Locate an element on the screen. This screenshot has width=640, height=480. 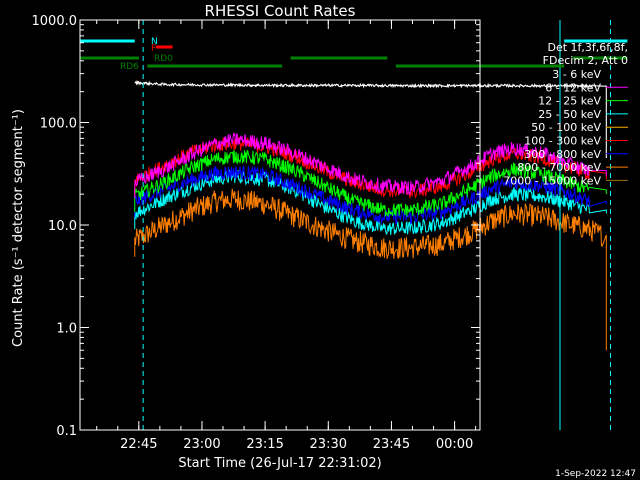
y-tick-label: 0.1 is located at coordinates (66, 431).